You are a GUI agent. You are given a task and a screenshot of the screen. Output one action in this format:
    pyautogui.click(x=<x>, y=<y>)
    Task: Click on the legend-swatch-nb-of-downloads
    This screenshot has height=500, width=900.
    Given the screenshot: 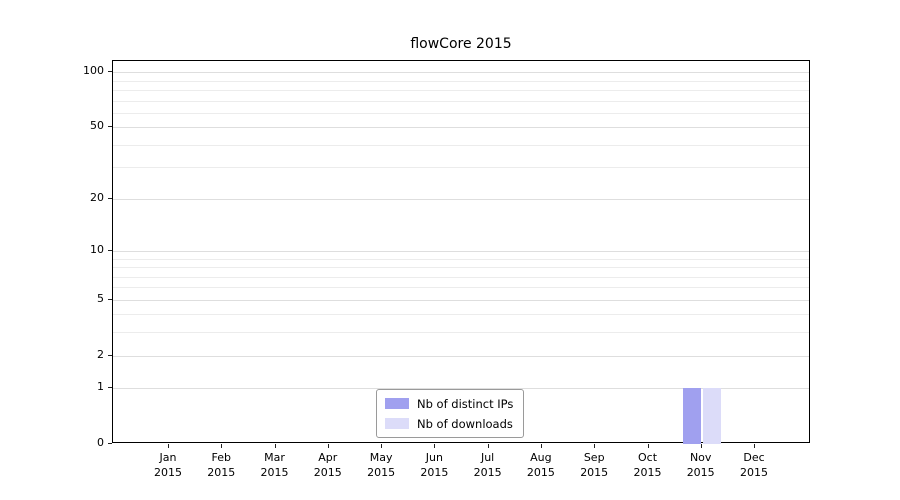 What is the action you would take?
    pyautogui.click(x=397, y=423)
    